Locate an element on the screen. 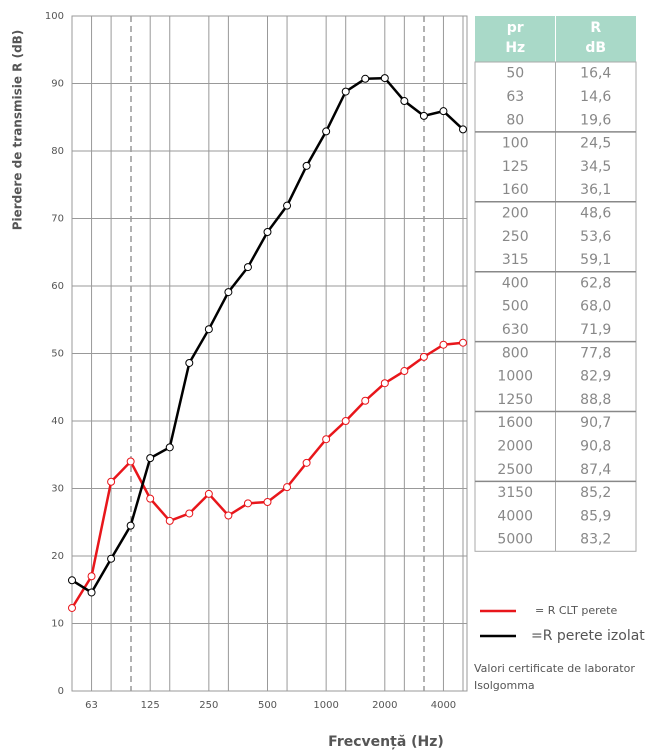  x-tick-label: 1000 is located at coordinates (325, 705).